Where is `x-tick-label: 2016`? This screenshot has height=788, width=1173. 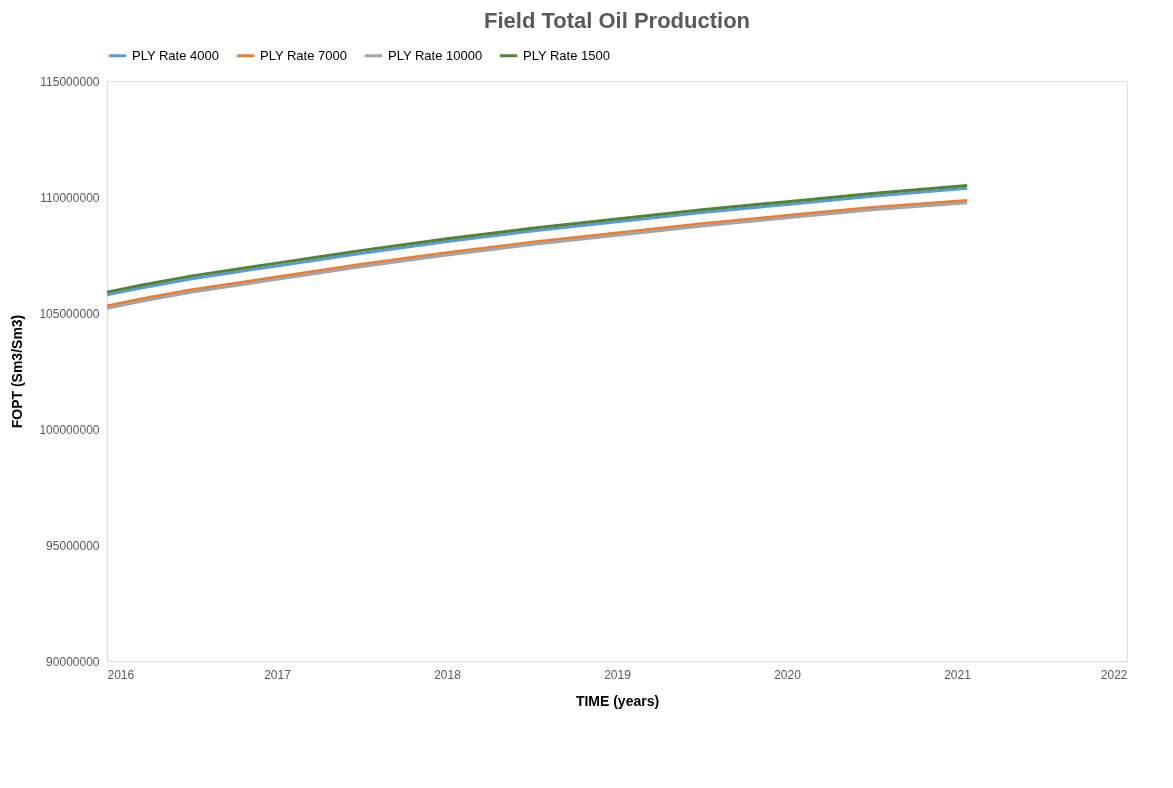
x-tick-label: 2016 is located at coordinates (121, 674).